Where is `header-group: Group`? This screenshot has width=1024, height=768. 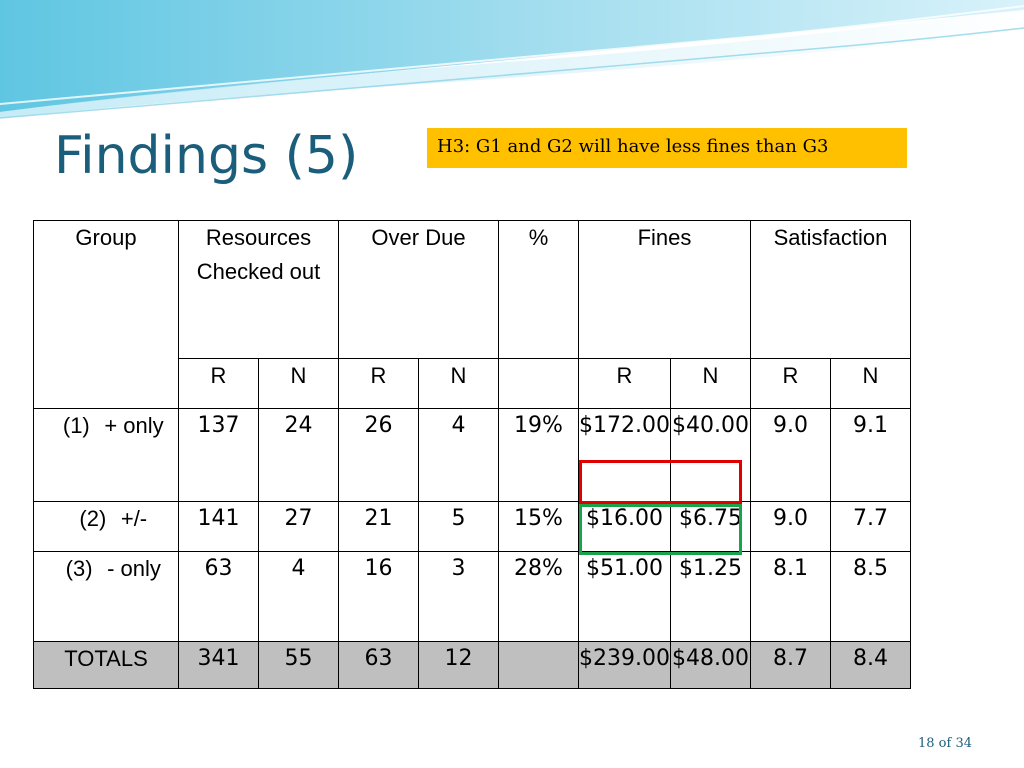
header-group: Group is located at coordinates (106, 314).